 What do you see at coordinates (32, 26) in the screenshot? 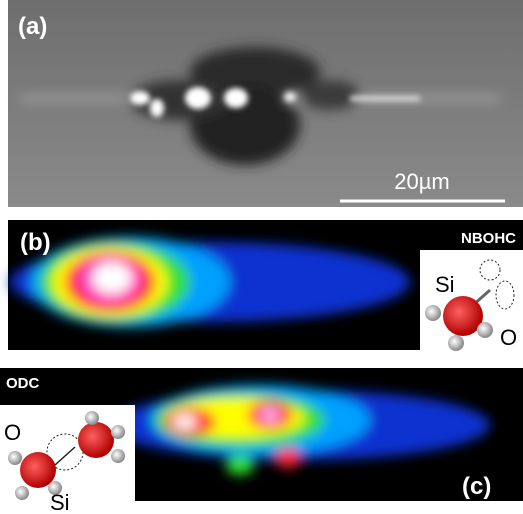
I see `panel-label: (a)` at bounding box center [32, 26].